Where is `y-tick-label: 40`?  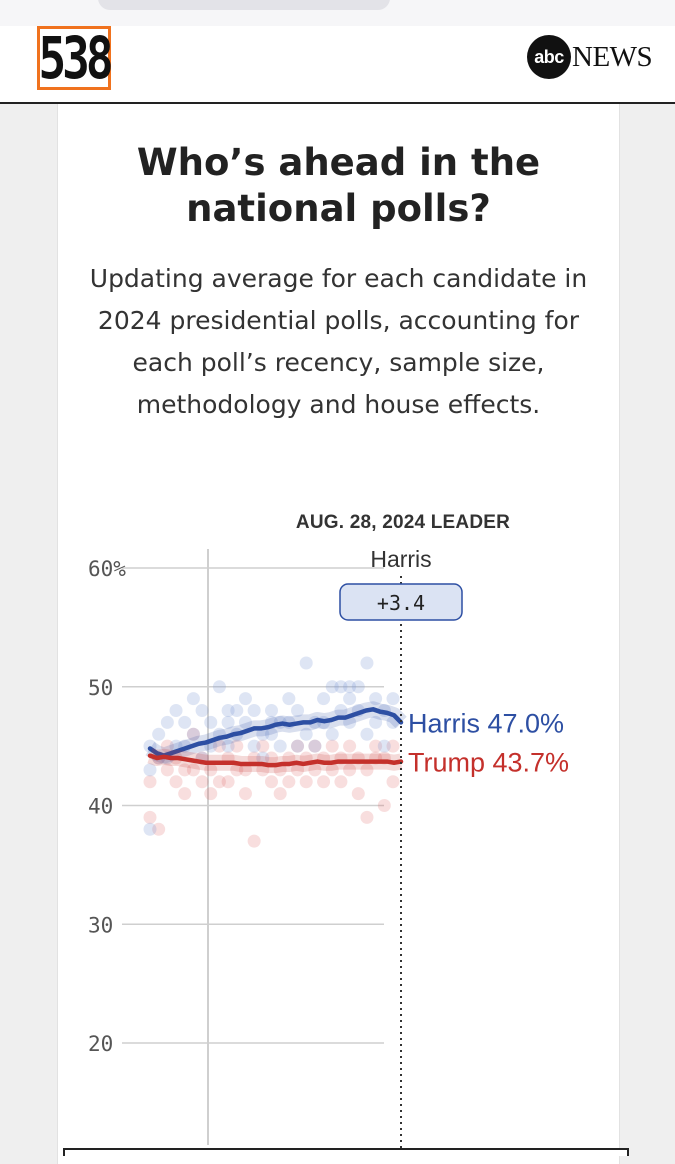
y-tick-label: 40 is located at coordinates (100, 807).